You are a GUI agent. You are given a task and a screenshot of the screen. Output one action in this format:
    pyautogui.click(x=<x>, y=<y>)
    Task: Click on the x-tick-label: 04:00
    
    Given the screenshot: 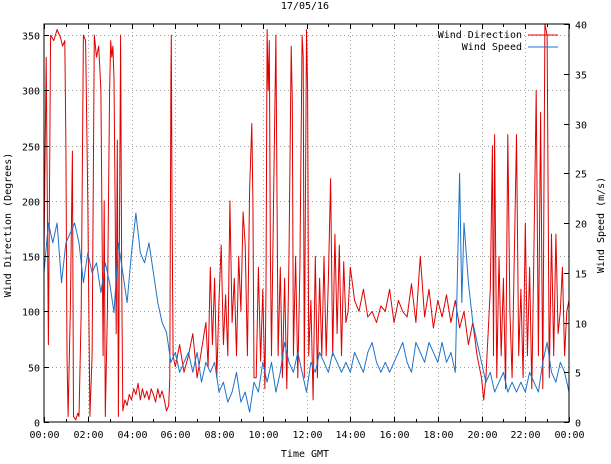 What is the action you would take?
    pyautogui.click(x=132, y=435)
    